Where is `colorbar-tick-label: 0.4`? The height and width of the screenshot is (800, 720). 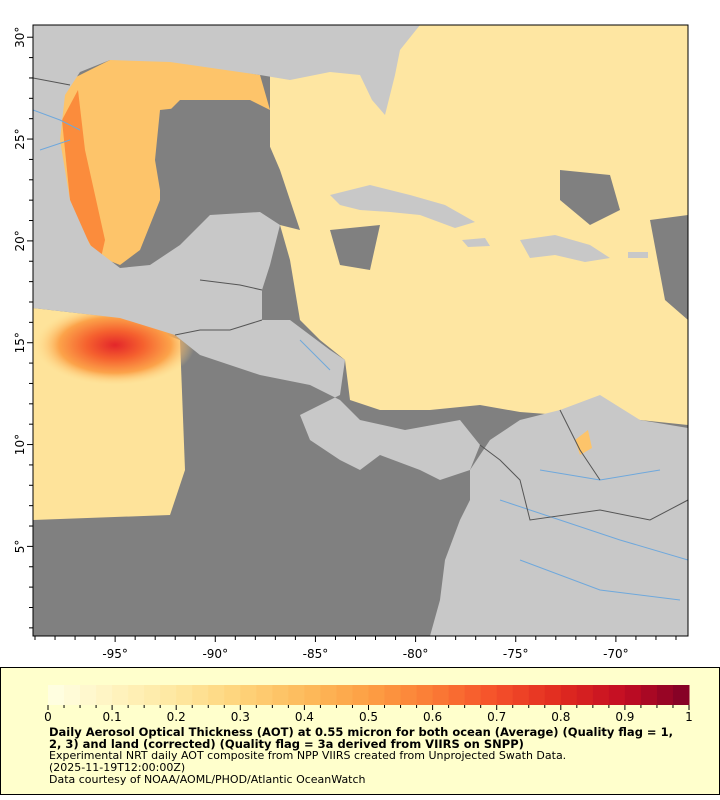 colorbar-tick-label: 0.4 is located at coordinates (304, 716).